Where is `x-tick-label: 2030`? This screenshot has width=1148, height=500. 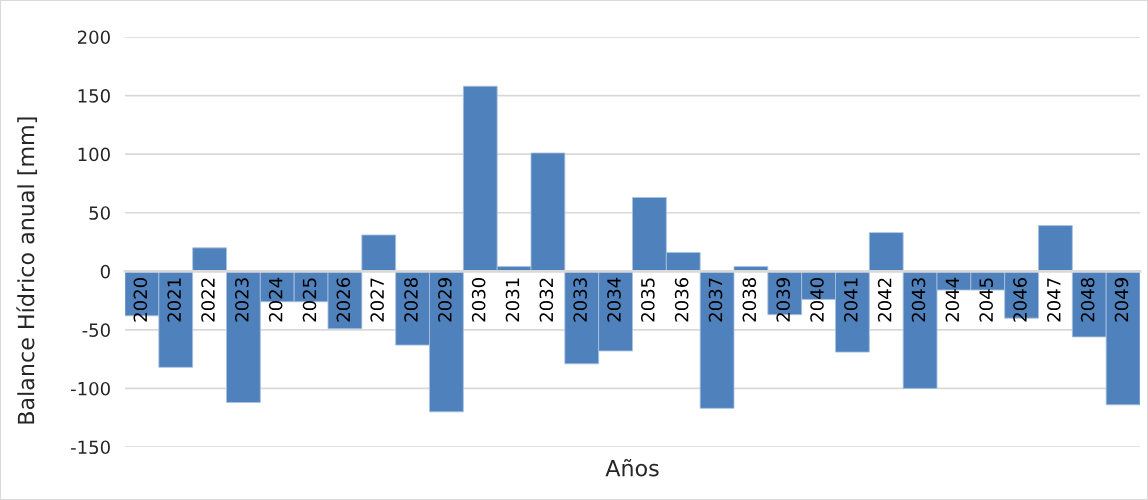
x-tick-label: 2030 is located at coordinates (478, 300).